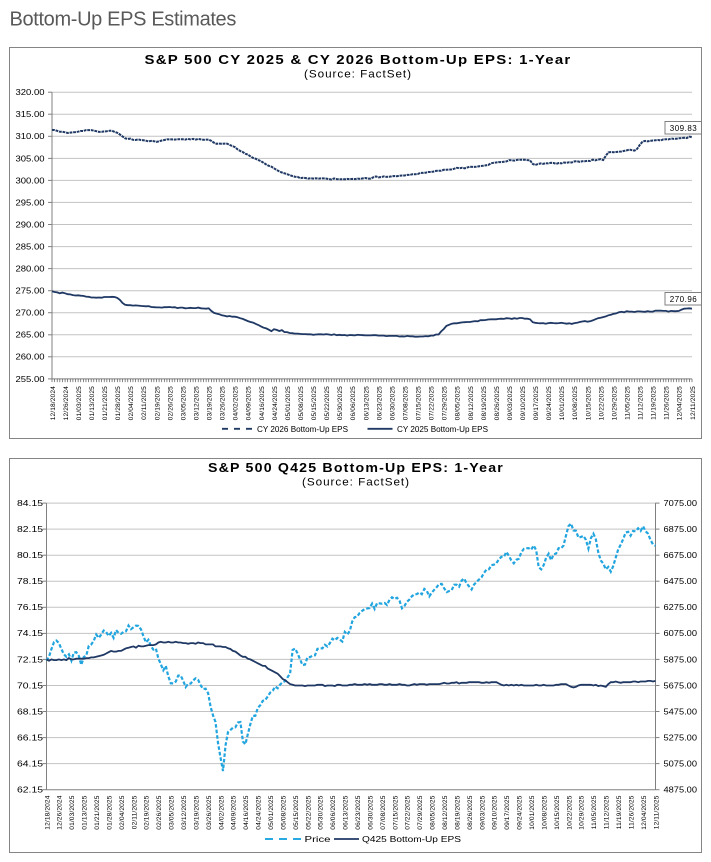  What do you see at coordinates (684, 128) in the screenshot?
I see `svg-text: 309.83` at bounding box center [684, 128].